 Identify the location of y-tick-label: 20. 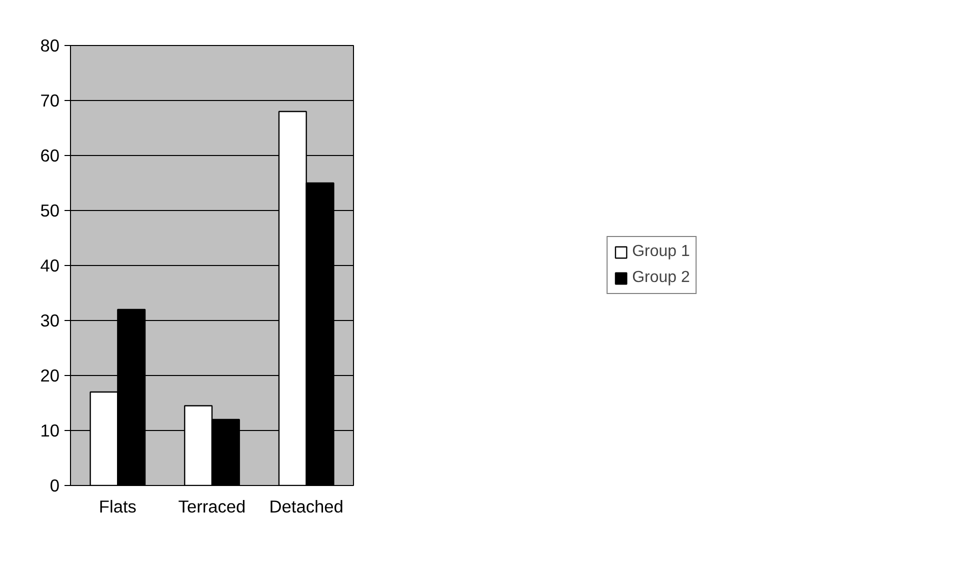
(50, 376).